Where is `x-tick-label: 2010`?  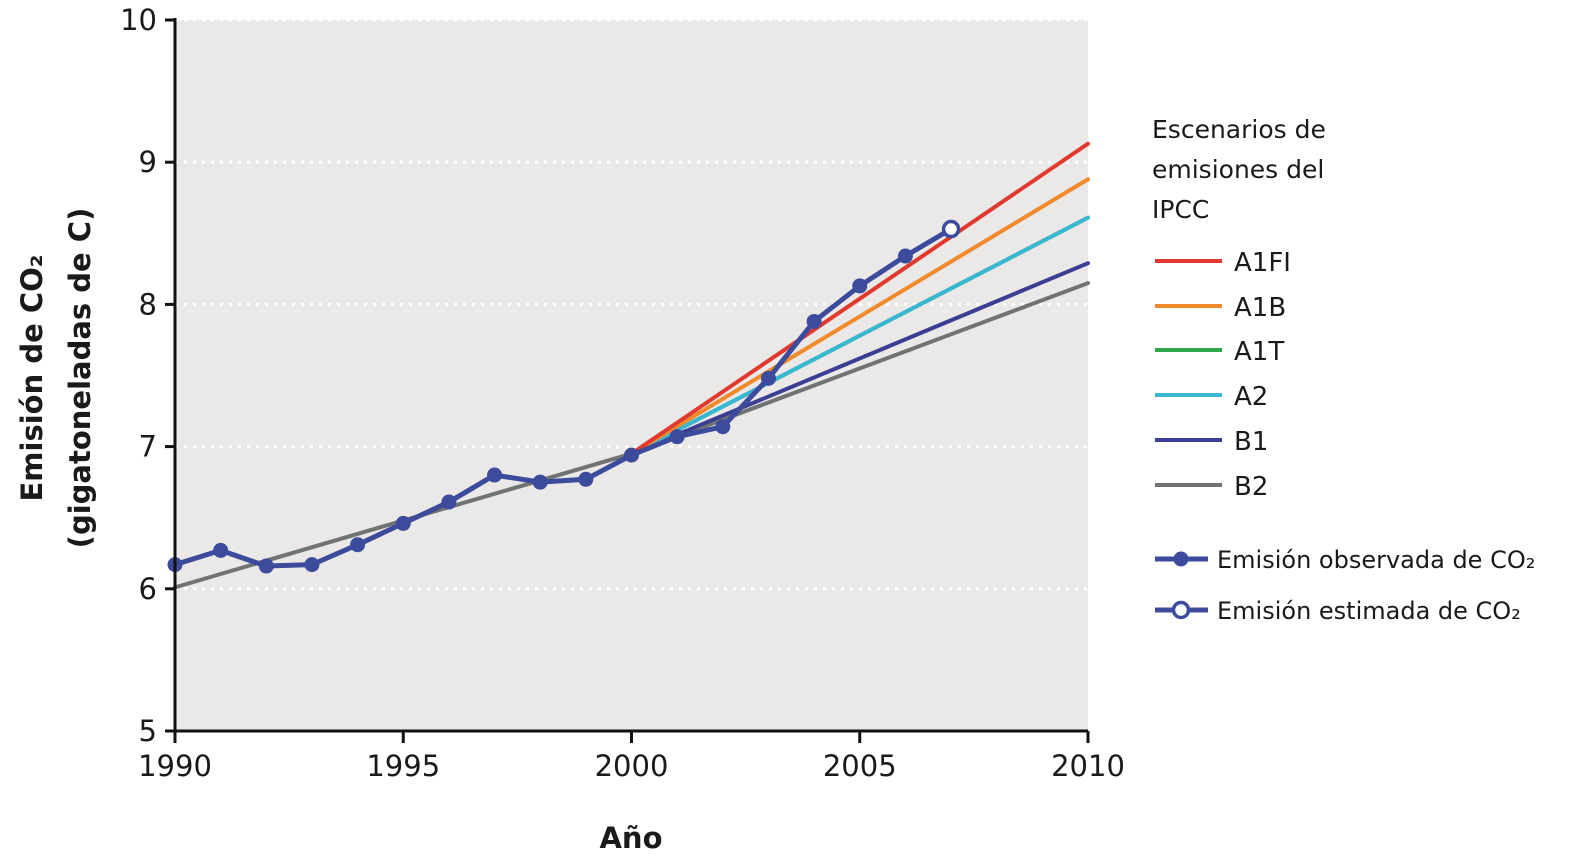
x-tick-label: 2010 is located at coordinates (1088, 766).